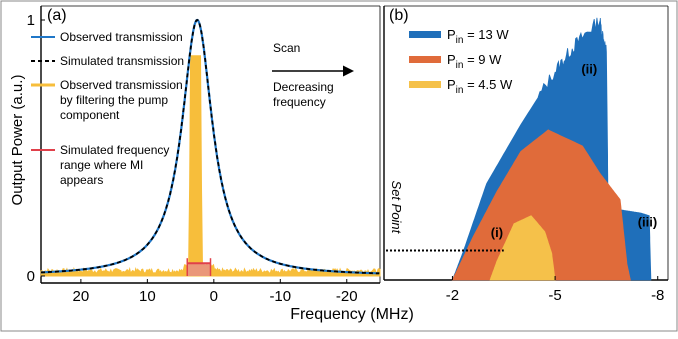  What do you see at coordinates (81, 296) in the screenshot?
I see `x-tick-label-a: 20` at bounding box center [81, 296].